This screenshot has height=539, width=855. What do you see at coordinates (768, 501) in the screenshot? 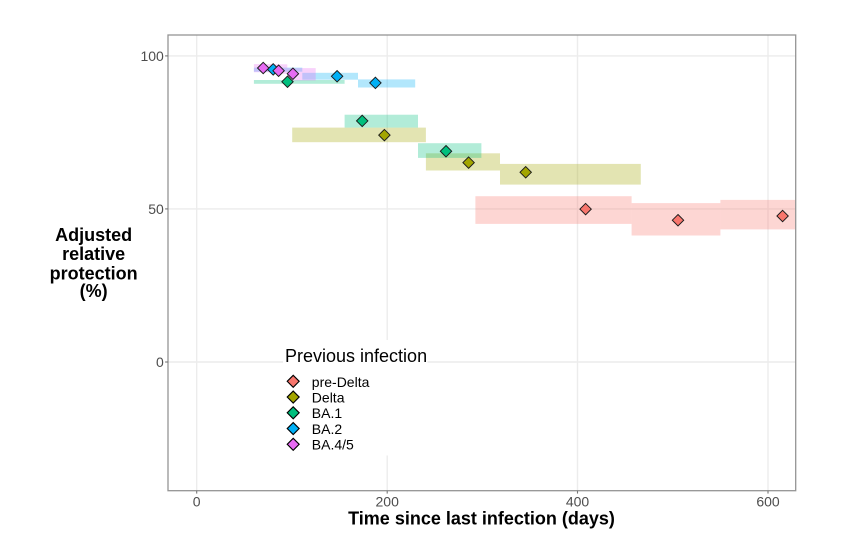
I see `svg-text: 600` at bounding box center [768, 501].